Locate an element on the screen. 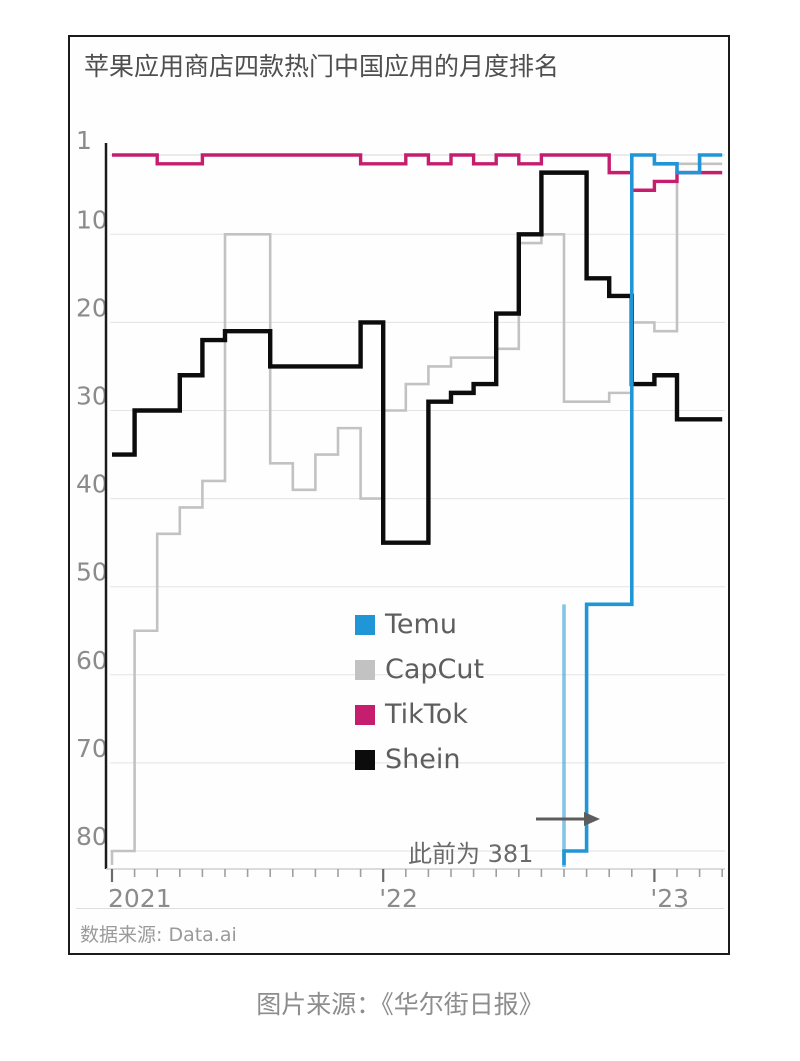 This screenshot has height=1061, width=800. page-title: 苹果应用商店四款热门中国应用的月度排名 is located at coordinates (322, 66).